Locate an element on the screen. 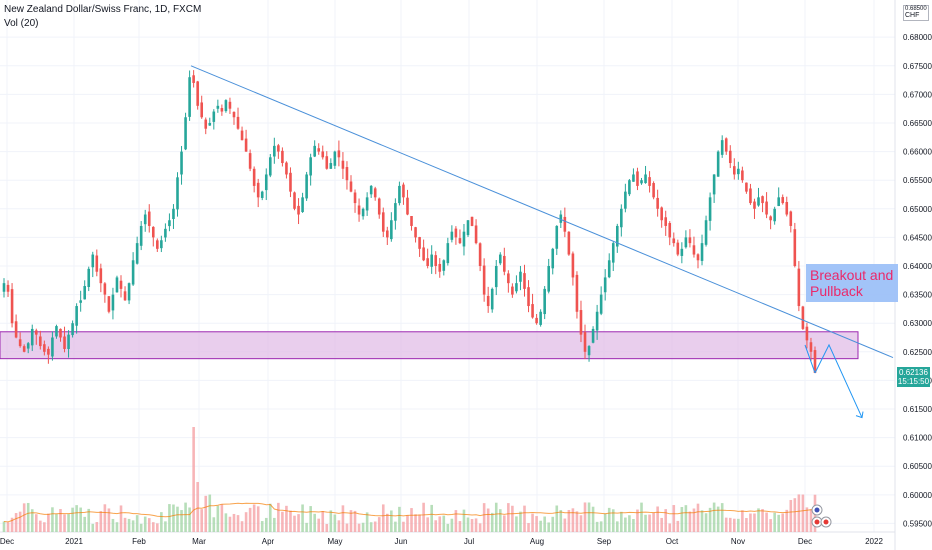  y-tick-label: 0.67000 is located at coordinates (917, 94).